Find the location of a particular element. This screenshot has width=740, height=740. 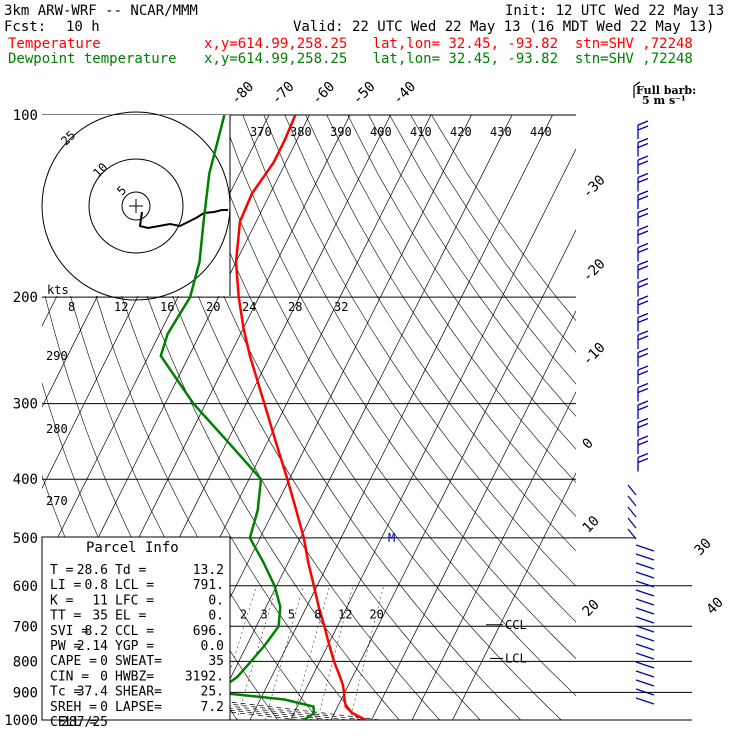

parcel-info-value: 791. is located at coordinates (208, 585).